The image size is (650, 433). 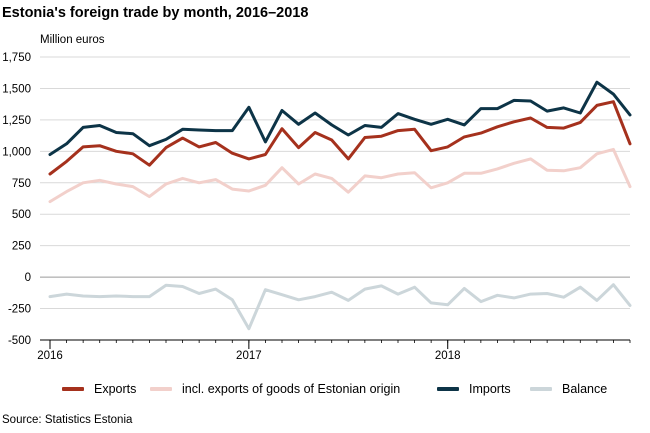 I want to click on y-tick-label: 1,750, so click(x=16, y=58).